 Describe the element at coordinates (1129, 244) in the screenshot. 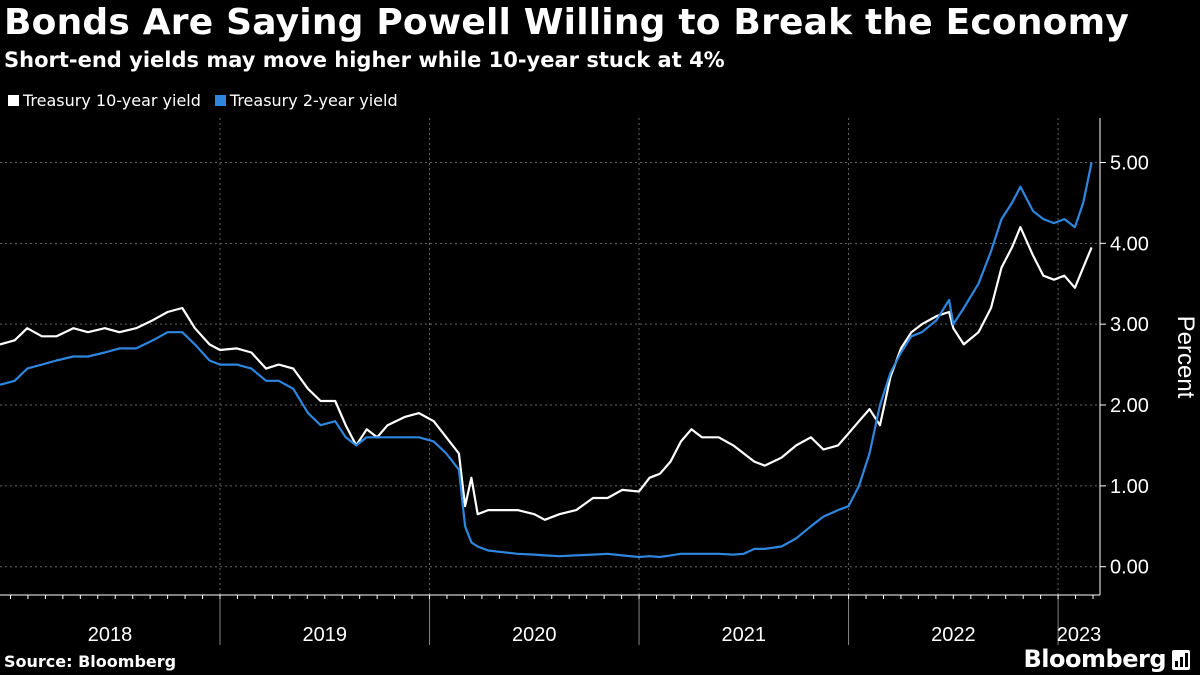

I see `y-tick-label: 4.00` at that location.